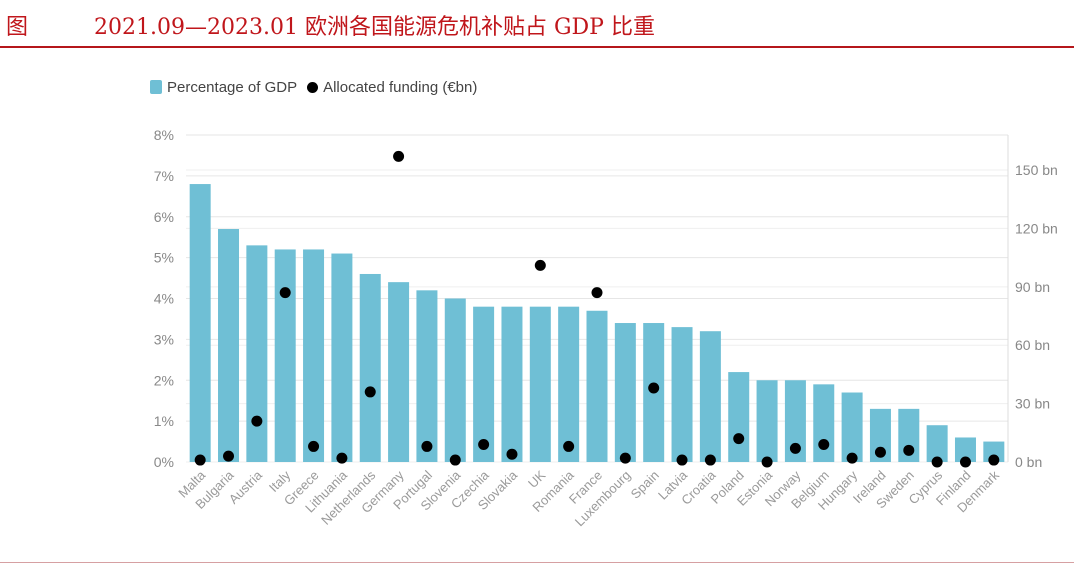  What do you see at coordinates (597, 293) in the screenshot?
I see `funding-dot-france` at bounding box center [597, 293].